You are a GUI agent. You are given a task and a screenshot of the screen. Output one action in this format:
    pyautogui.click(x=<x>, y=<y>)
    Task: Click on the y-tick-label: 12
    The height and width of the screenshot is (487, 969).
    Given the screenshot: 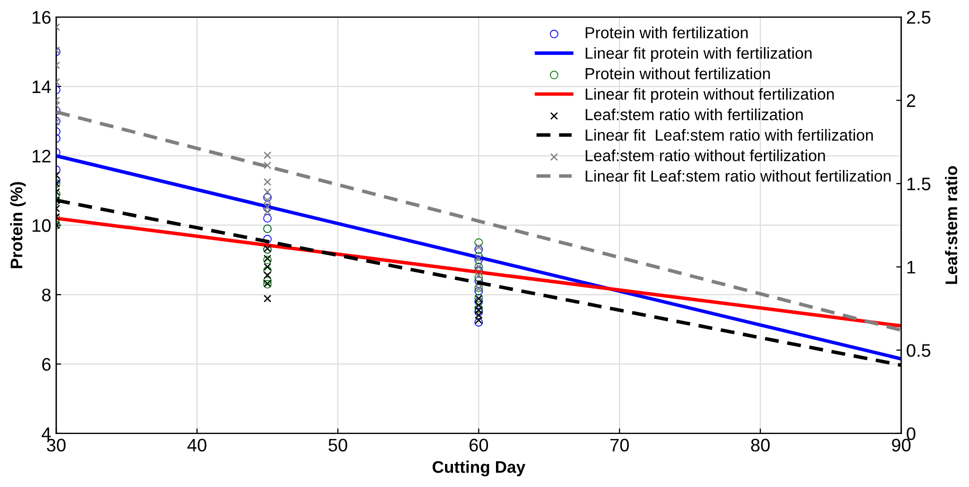 What is the action you would take?
    pyautogui.click(x=41, y=156)
    